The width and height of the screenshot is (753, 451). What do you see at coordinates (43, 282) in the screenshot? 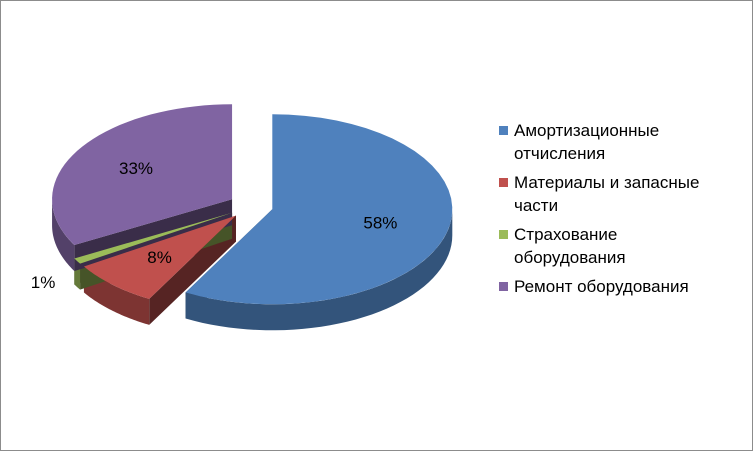
I see `data-label: 1%` at bounding box center [43, 282].